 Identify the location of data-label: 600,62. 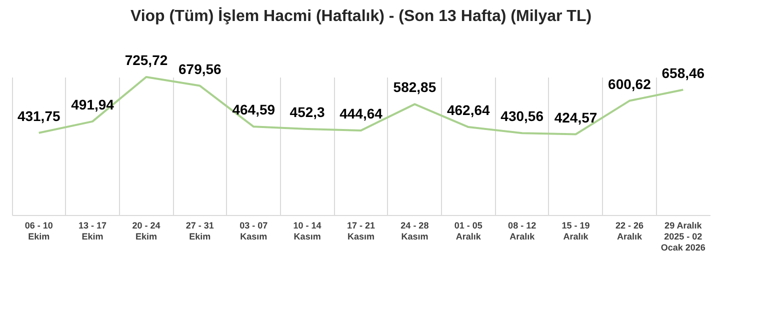
(630, 84).